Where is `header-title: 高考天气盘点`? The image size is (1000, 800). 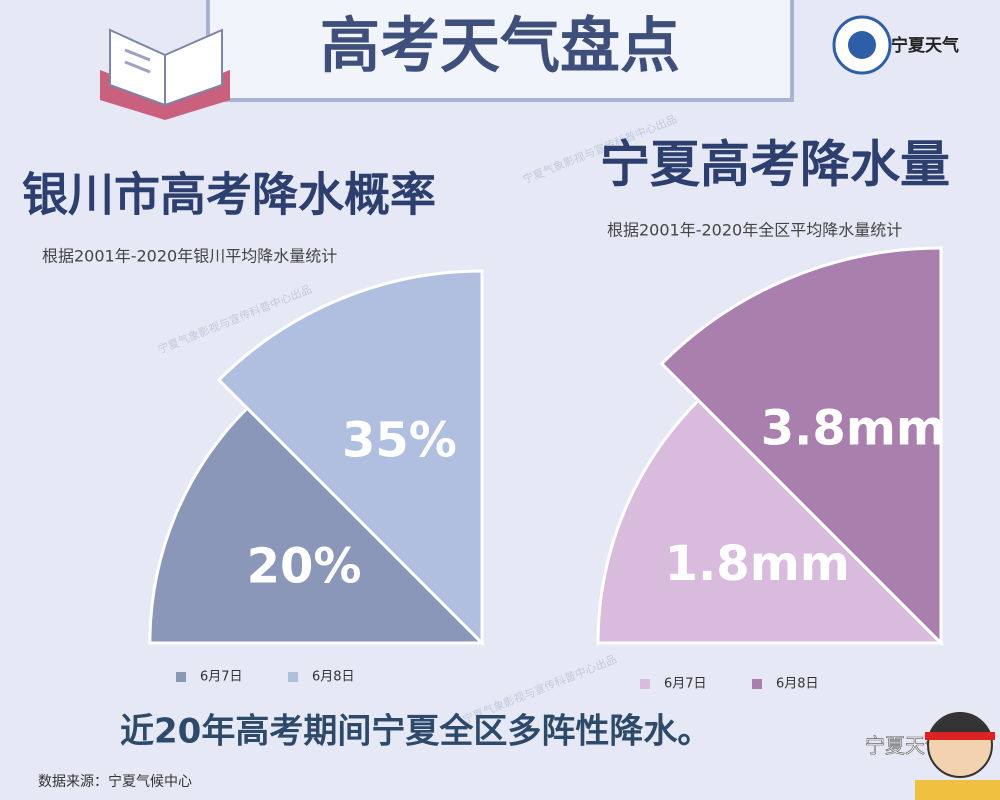 header-title: 高考天气盘点 is located at coordinates (500, 47).